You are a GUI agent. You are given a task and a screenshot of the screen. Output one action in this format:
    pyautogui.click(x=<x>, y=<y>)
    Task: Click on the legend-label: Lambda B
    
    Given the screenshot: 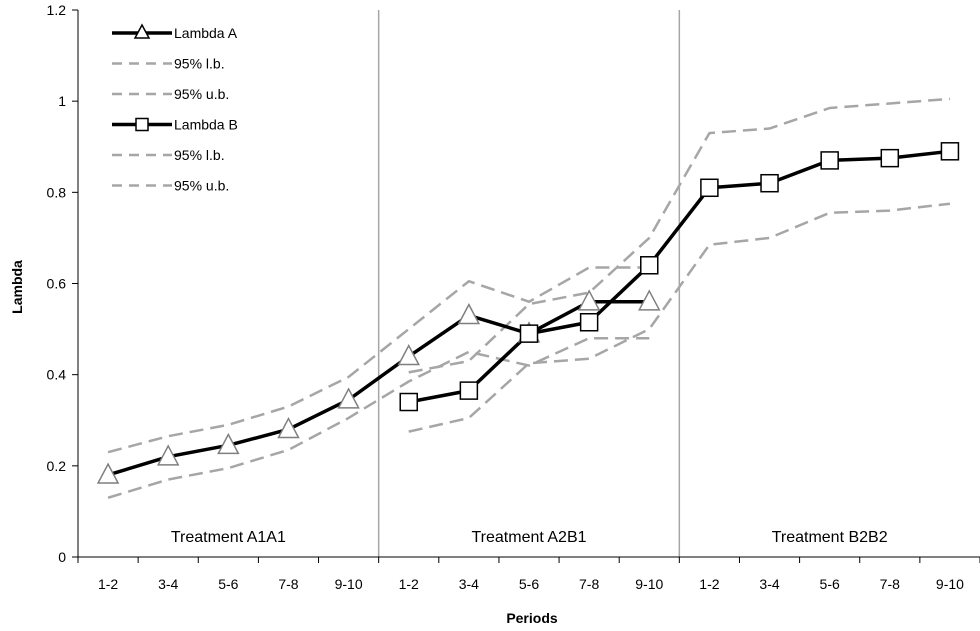 What is the action you would take?
    pyautogui.click(x=206, y=125)
    